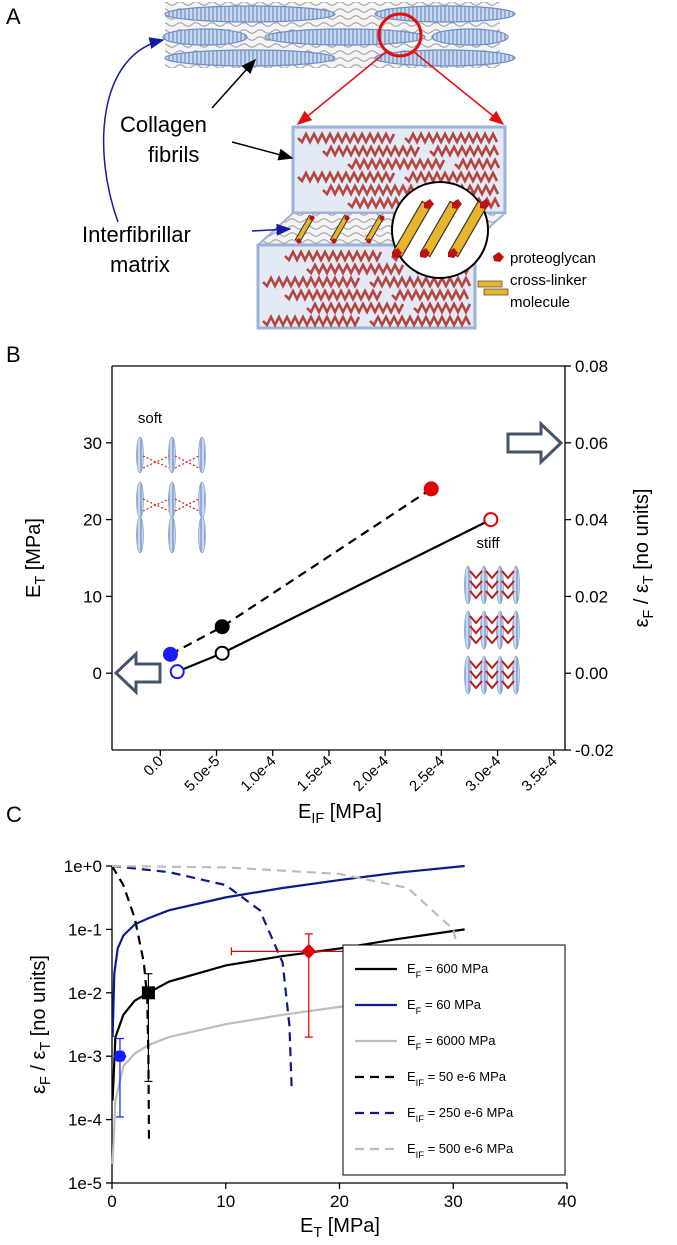  I want to click on y-tick-label: 1e-1, so click(85, 929).